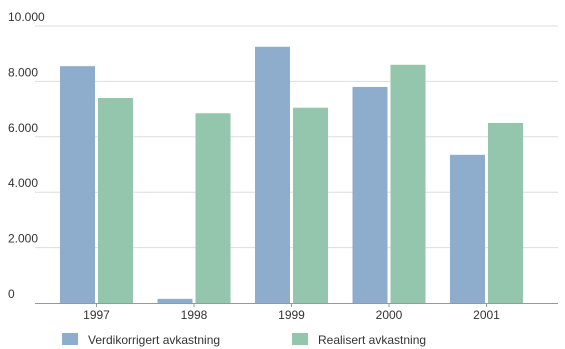 Image resolution: width=565 pixels, height=349 pixels. What do you see at coordinates (11, 294) in the screenshot?
I see `y-tick-label: 0` at bounding box center [11, 294].